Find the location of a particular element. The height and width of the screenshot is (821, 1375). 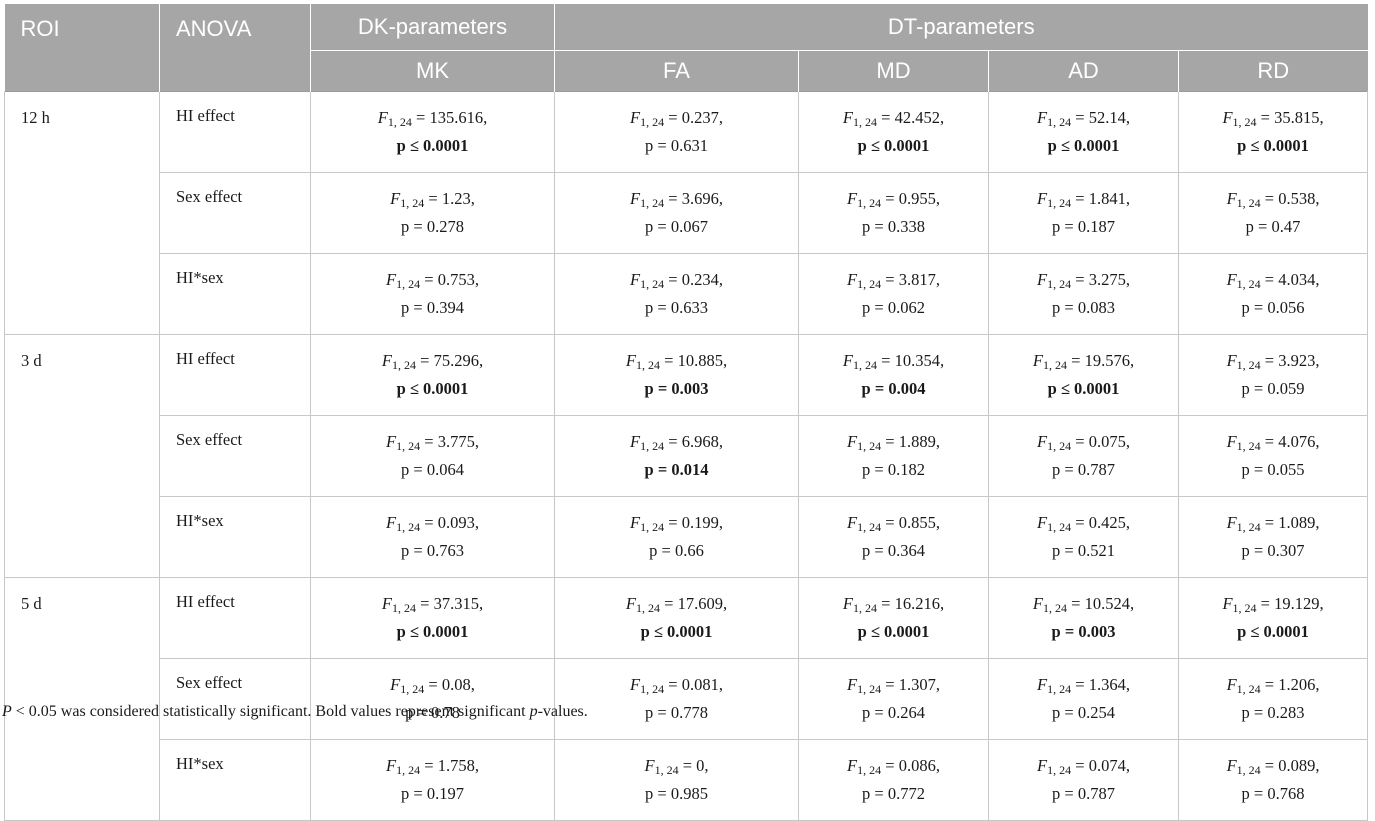

f-value: 10.885 is located at coordinates (700, 360).